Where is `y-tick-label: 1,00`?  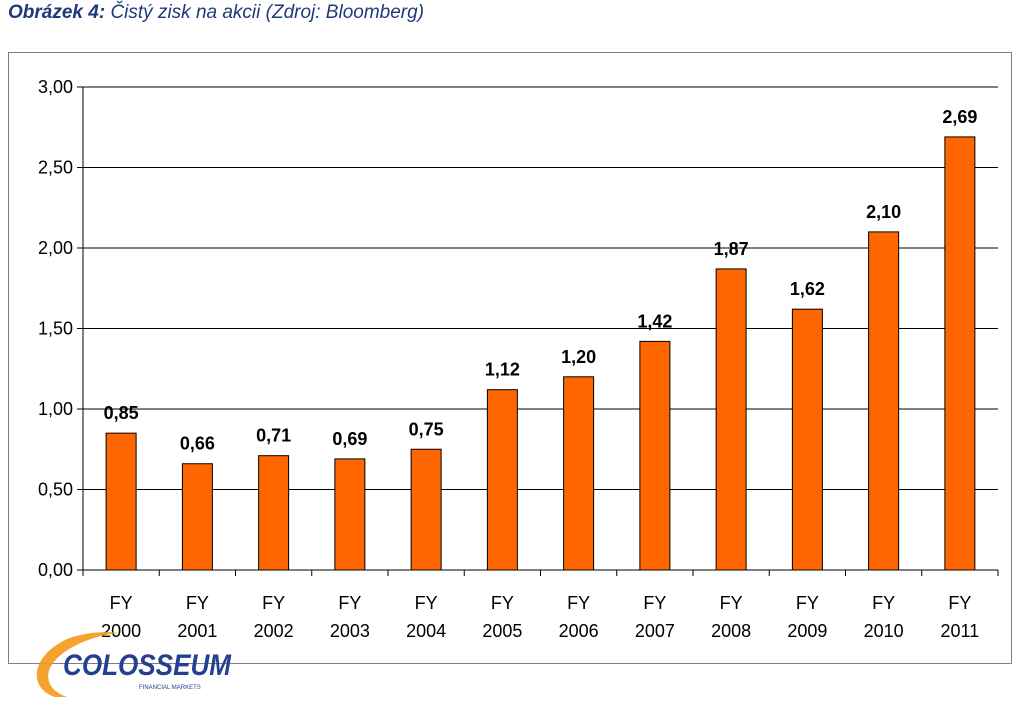
y-tick-label: 1,00 is located at coordinates (55, 409).